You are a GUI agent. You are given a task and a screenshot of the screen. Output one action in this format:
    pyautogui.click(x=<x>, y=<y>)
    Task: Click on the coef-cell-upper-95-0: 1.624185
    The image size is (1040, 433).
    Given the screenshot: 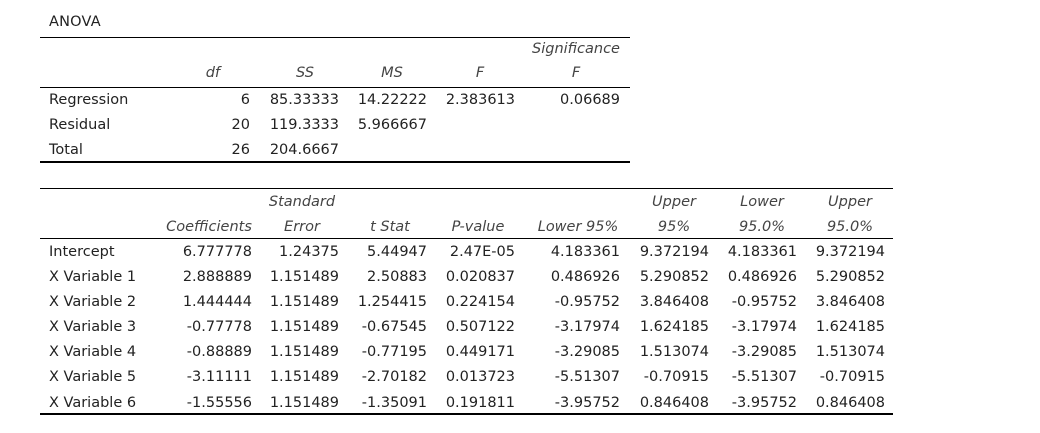 What is the action you would take?
    pyautogui.click(x=850, y=327)
    